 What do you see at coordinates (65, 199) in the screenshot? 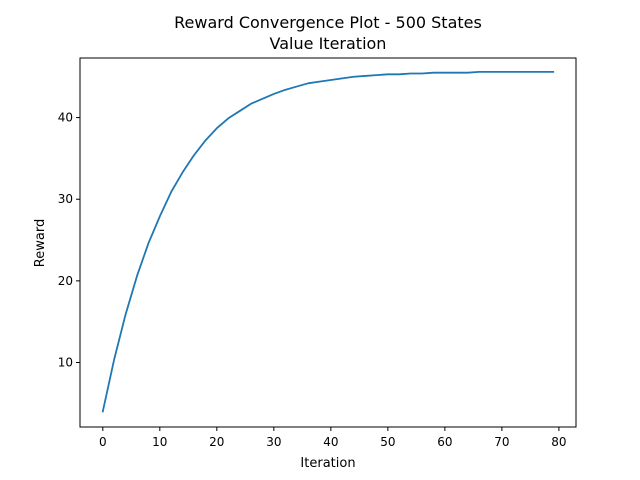
I see `y-tick-label: 30` at bounding box center [65, 199].